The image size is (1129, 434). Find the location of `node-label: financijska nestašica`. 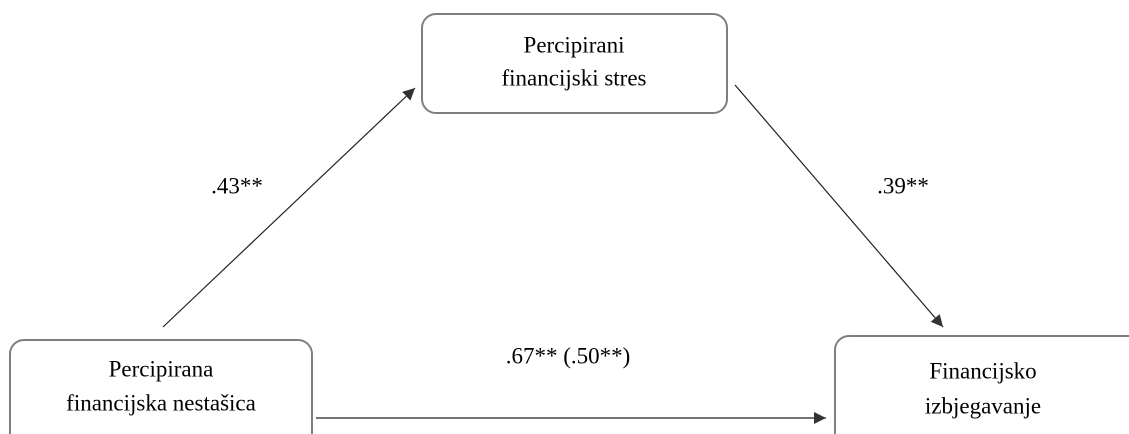

node-label: financijska nestašica is located at coordinates (161, 402).